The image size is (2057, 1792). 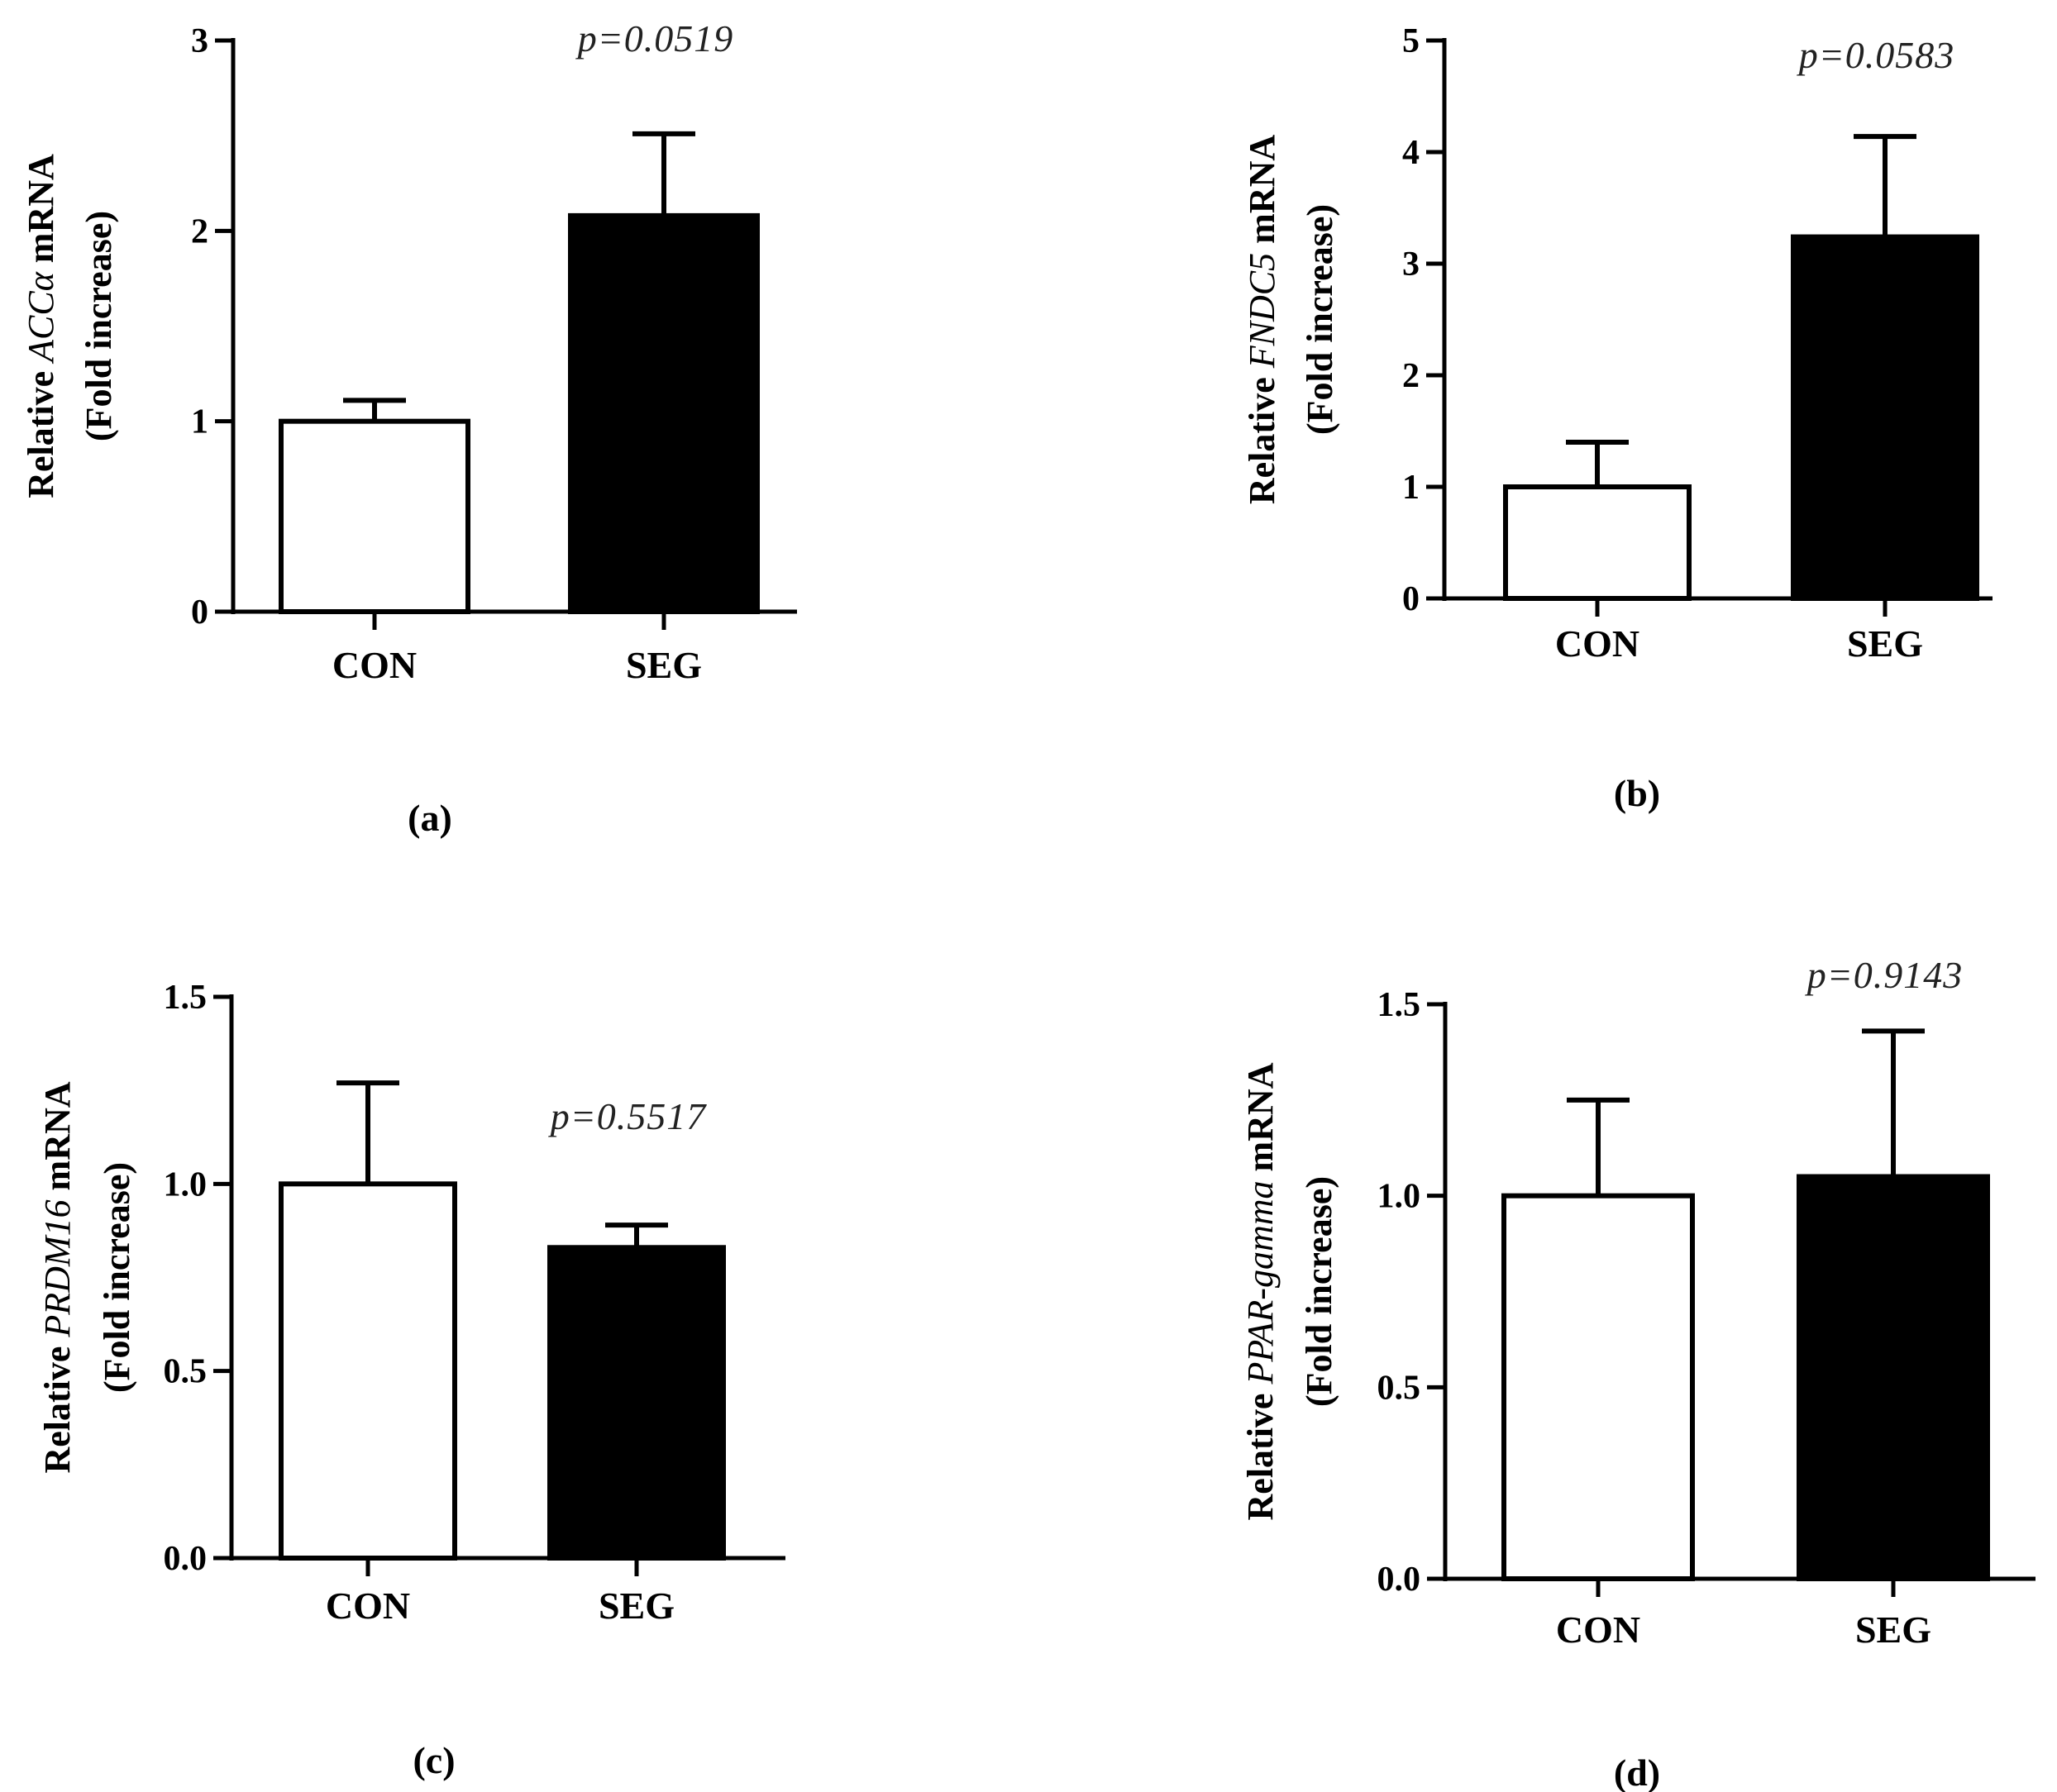 I want to click on panel-label: (c), so click(x=434, y=1760).